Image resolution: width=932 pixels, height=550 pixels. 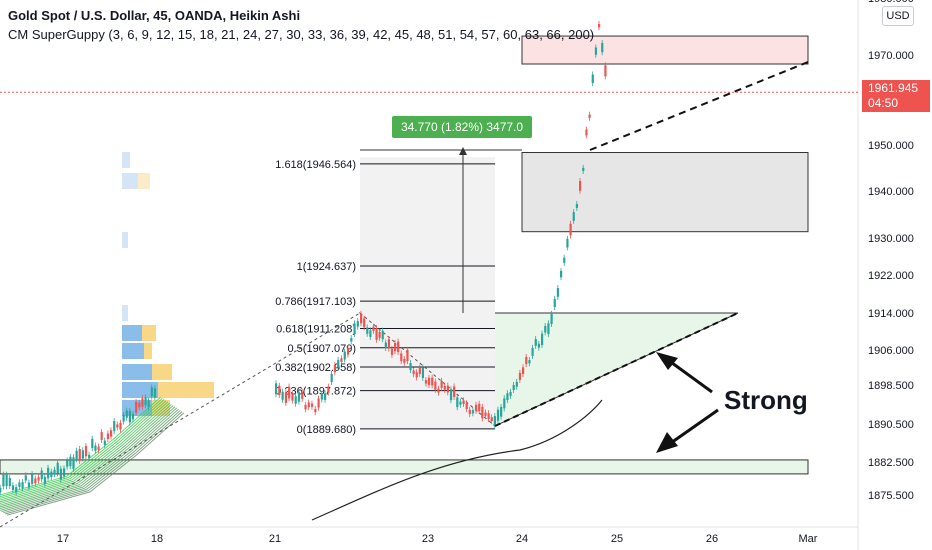 What do you see at coordinates (883, 103) in the screenshot?
I see `bar-countdown: 04:50` at bounding box center [883, 103].